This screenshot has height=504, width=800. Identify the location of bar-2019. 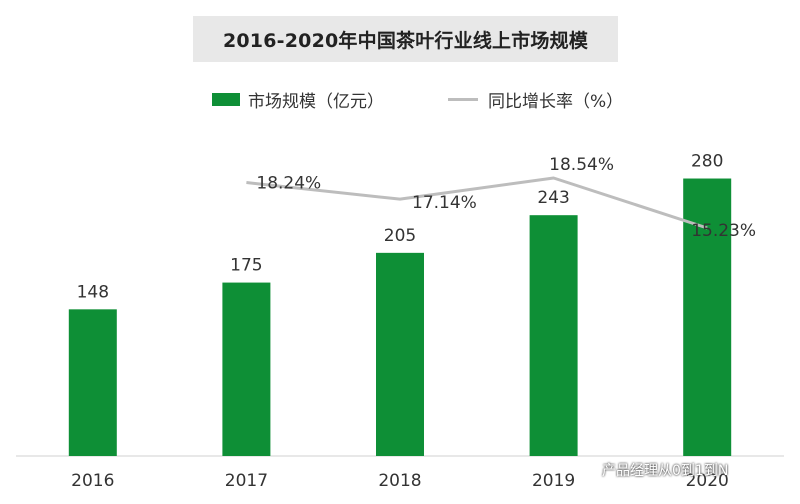
(553, 335).